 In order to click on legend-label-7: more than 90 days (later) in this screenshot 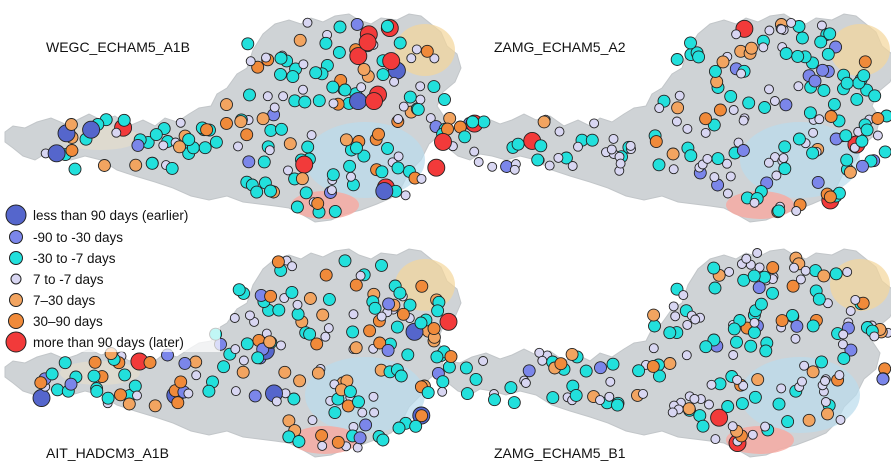, I will do `click(108, 342)`.